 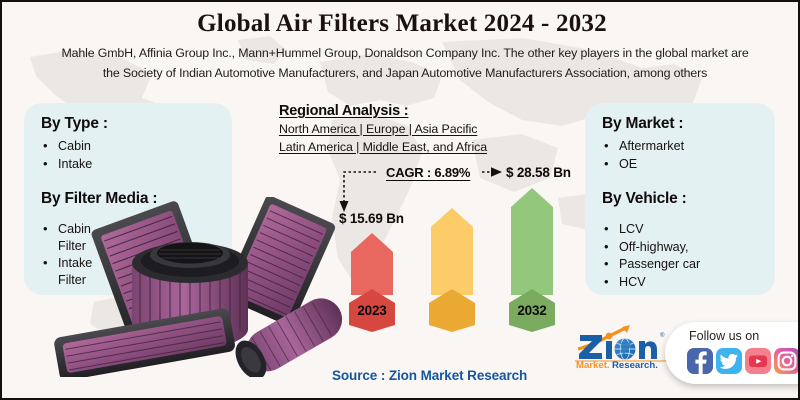 What do you see at coordinates (651, 247) in the screenshot?
I see `list-item: Off-highway,` at bounding box center [651, 247].